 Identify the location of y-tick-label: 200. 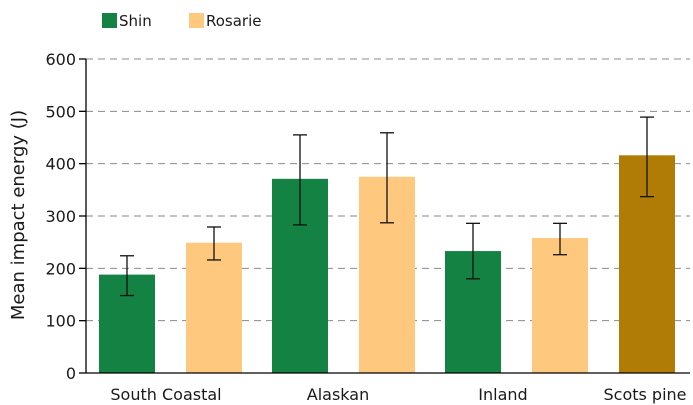
(60, 268).